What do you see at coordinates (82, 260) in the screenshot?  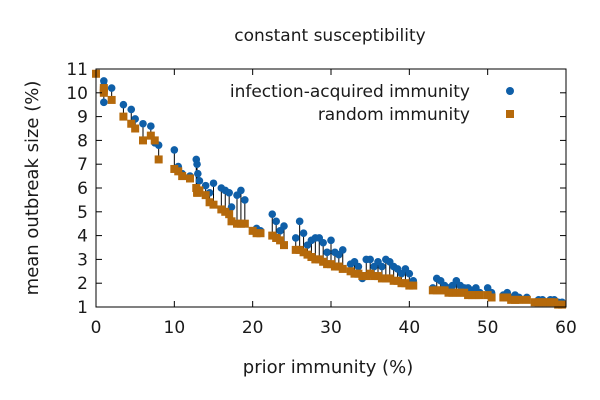 I see `y-tick-label: 3` at bounding box center [82, 260].